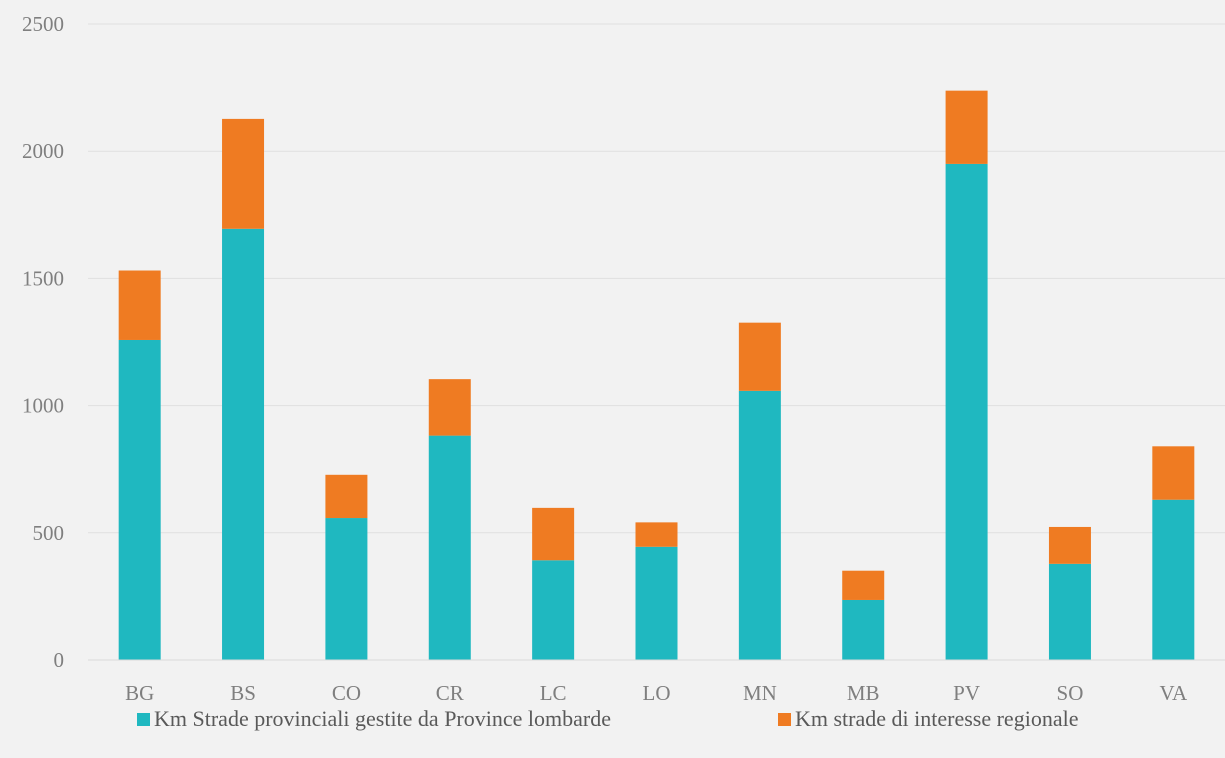 The width and height of the screenshot is (1225, 758). Describe the element at coordinates (139, 690) in the screenshot. I see `x-tick-label: BG` at that location.